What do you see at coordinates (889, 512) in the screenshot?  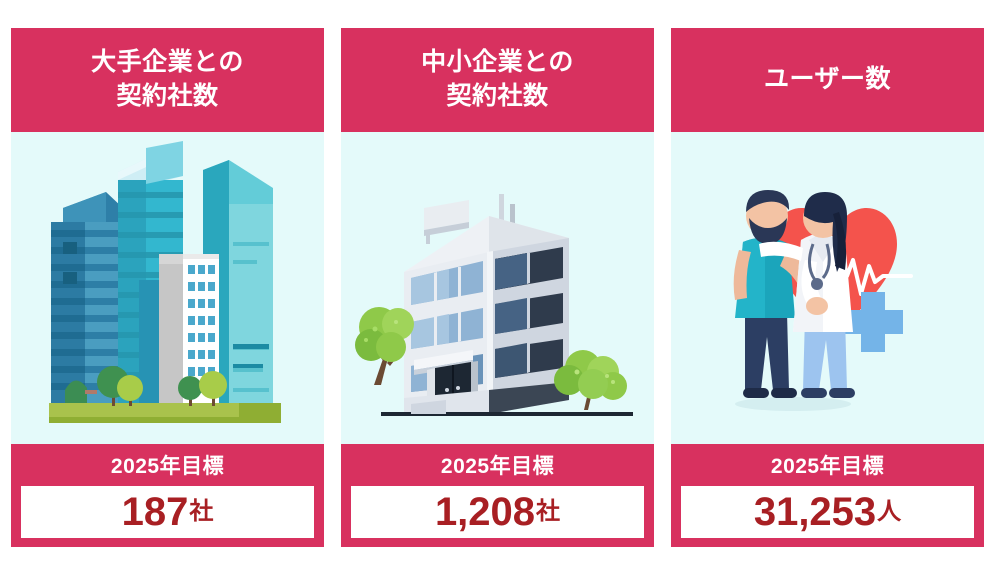 I see `value-unit: 人` at bounding box center [889, 512].